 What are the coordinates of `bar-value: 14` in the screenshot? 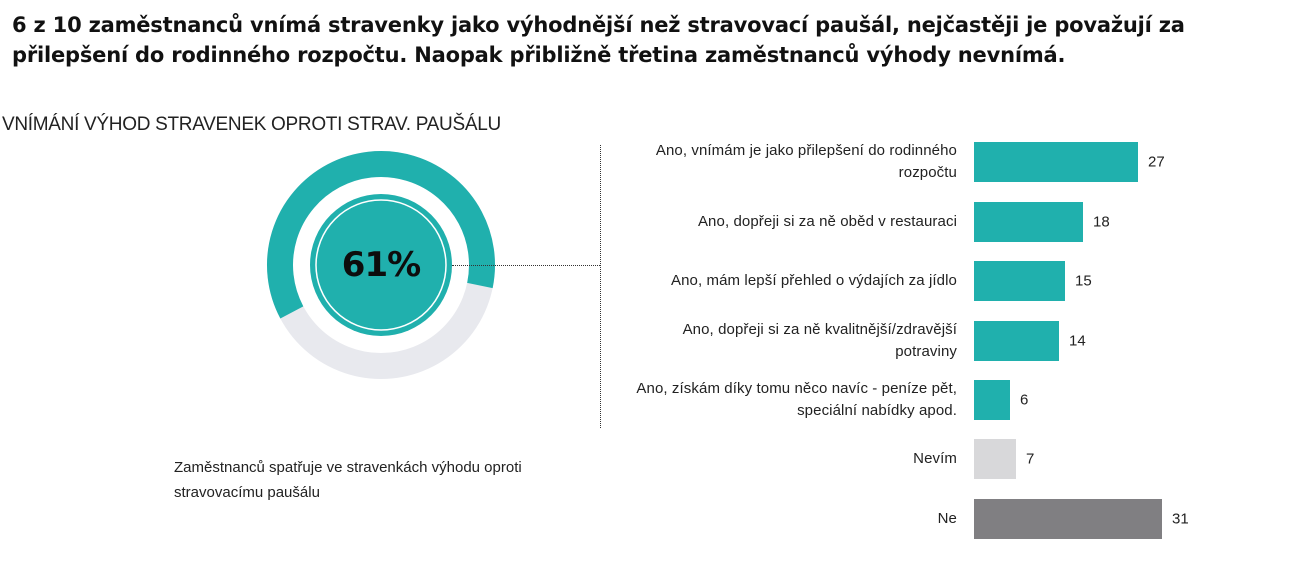 It's located at (1077, 341).